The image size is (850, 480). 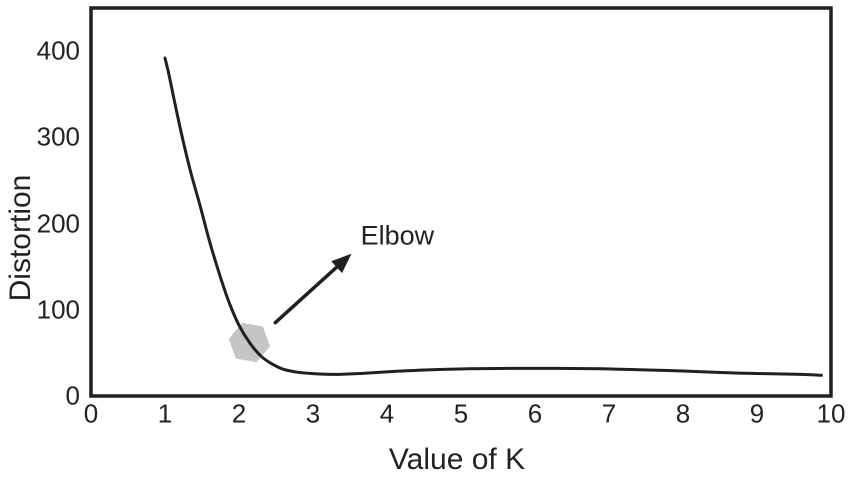 I want to click on x-tick-label-7: 7, so click(x=609, y=413).